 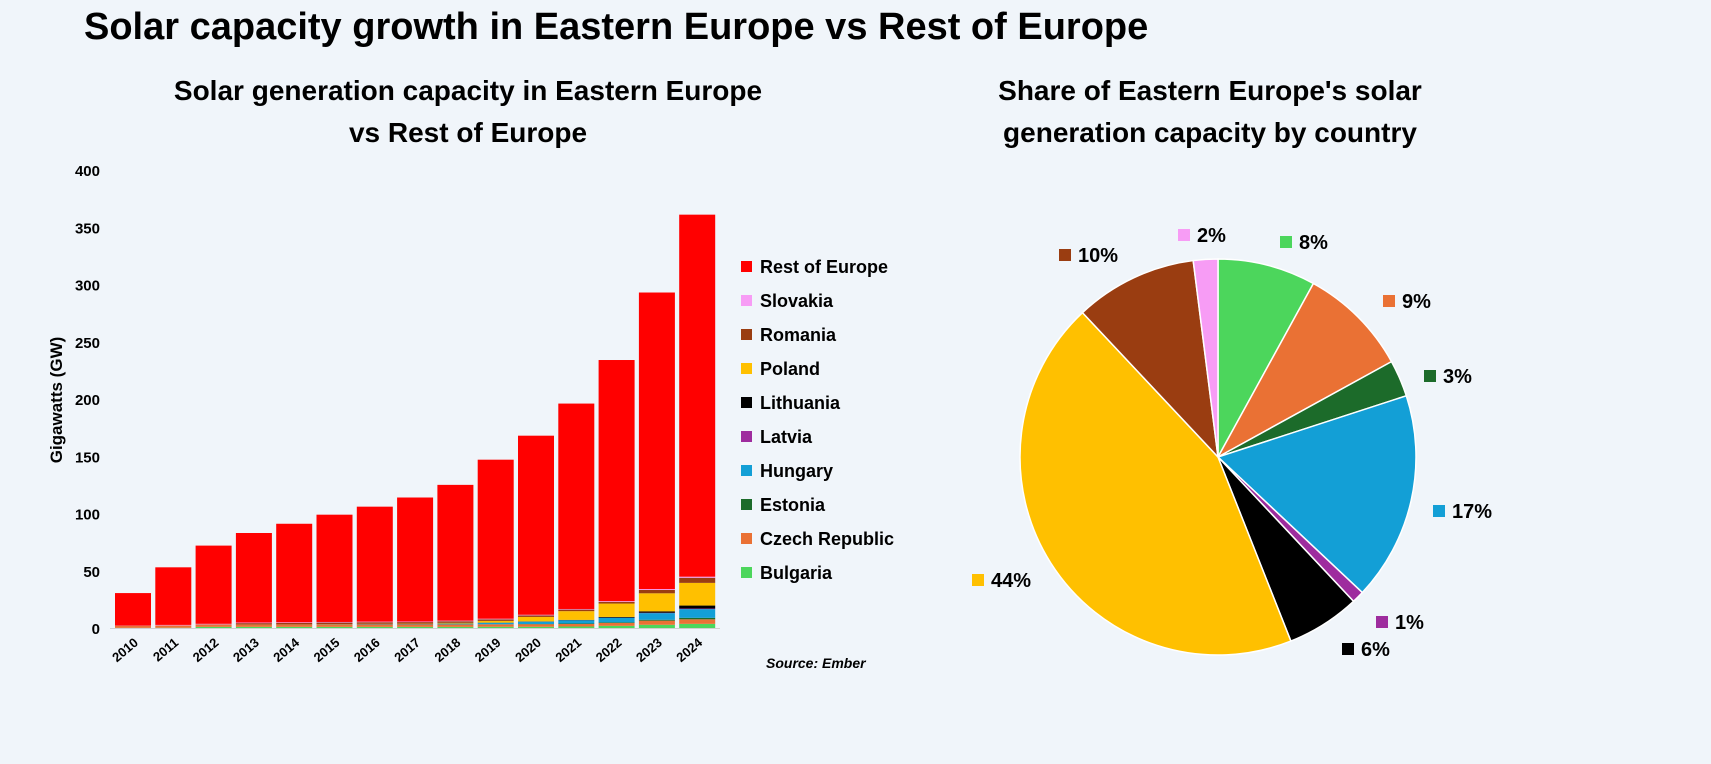 What do you see at coordinates (796, 573) in the screenshot?
I see `legend-label: Bulgaria` at bounding box center [796, 573].